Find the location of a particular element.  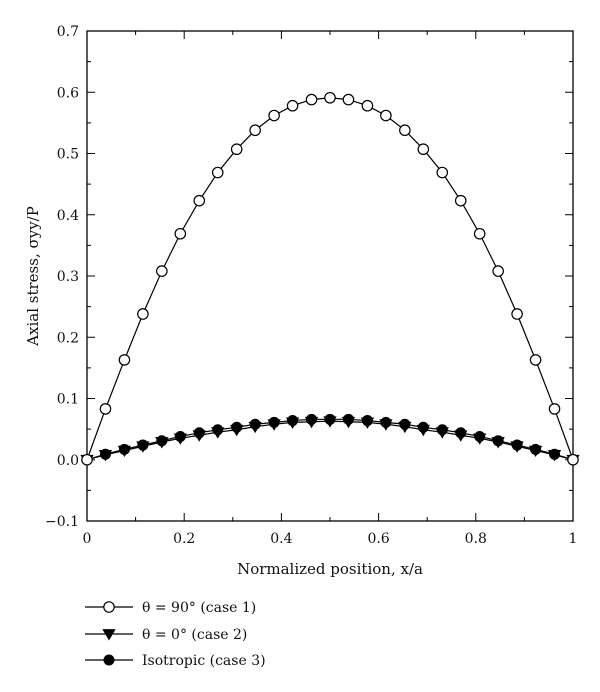

y-tick-label: 0.7 is located at coordinates (68, 32).